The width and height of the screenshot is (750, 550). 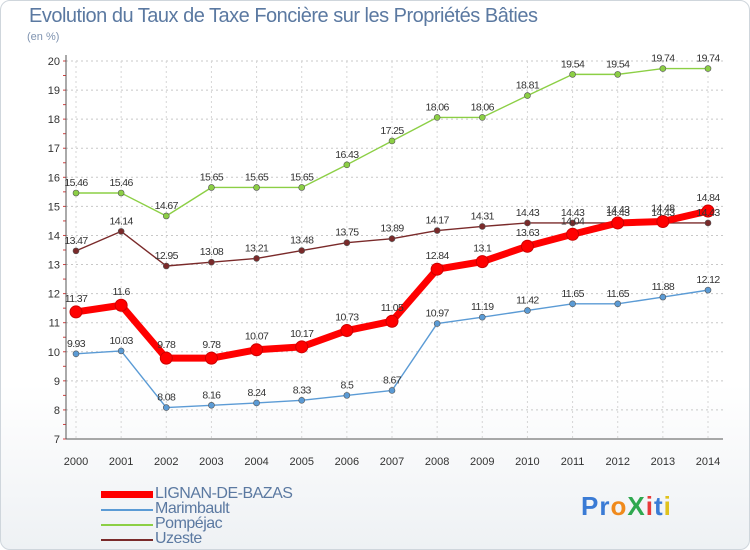 I want to click on data-label: 14.04, so click(x=573, y=221).